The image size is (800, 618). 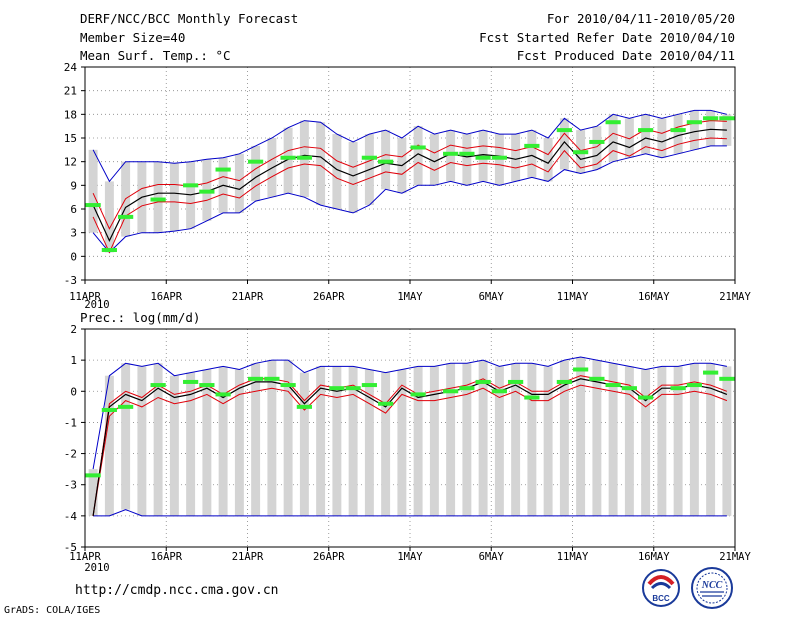 I want to click on bcc-logo-text: BCC, so click(x=661, y=598).